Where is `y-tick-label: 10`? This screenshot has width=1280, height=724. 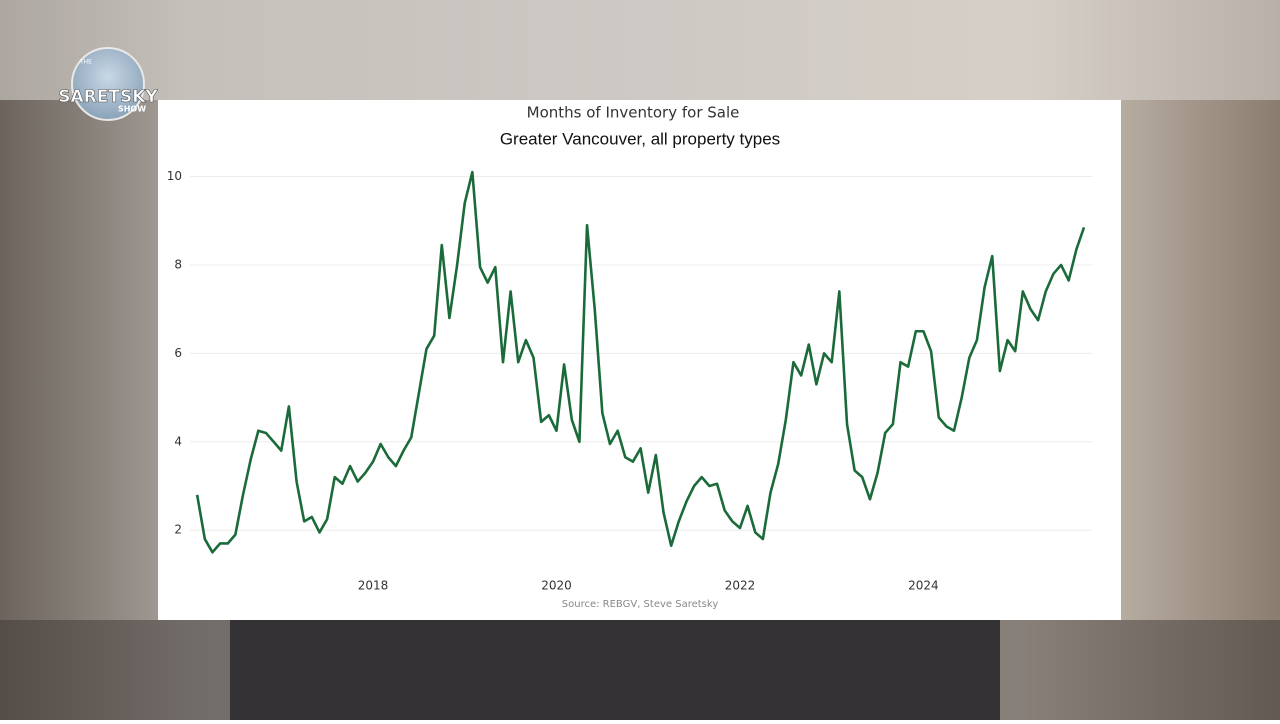
y-tick-label: 10 is located at coordinates (174, 176).